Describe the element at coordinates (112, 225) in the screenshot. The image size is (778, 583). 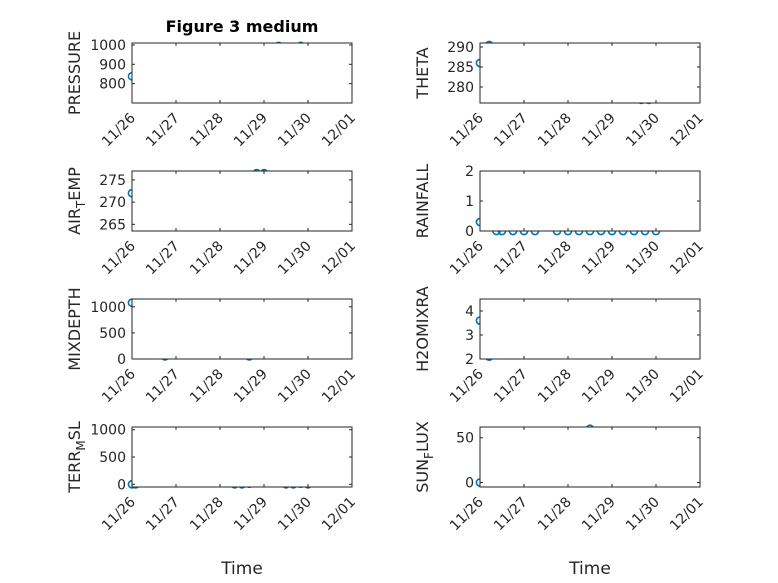
I see `y-tick-label: 265` at that location.